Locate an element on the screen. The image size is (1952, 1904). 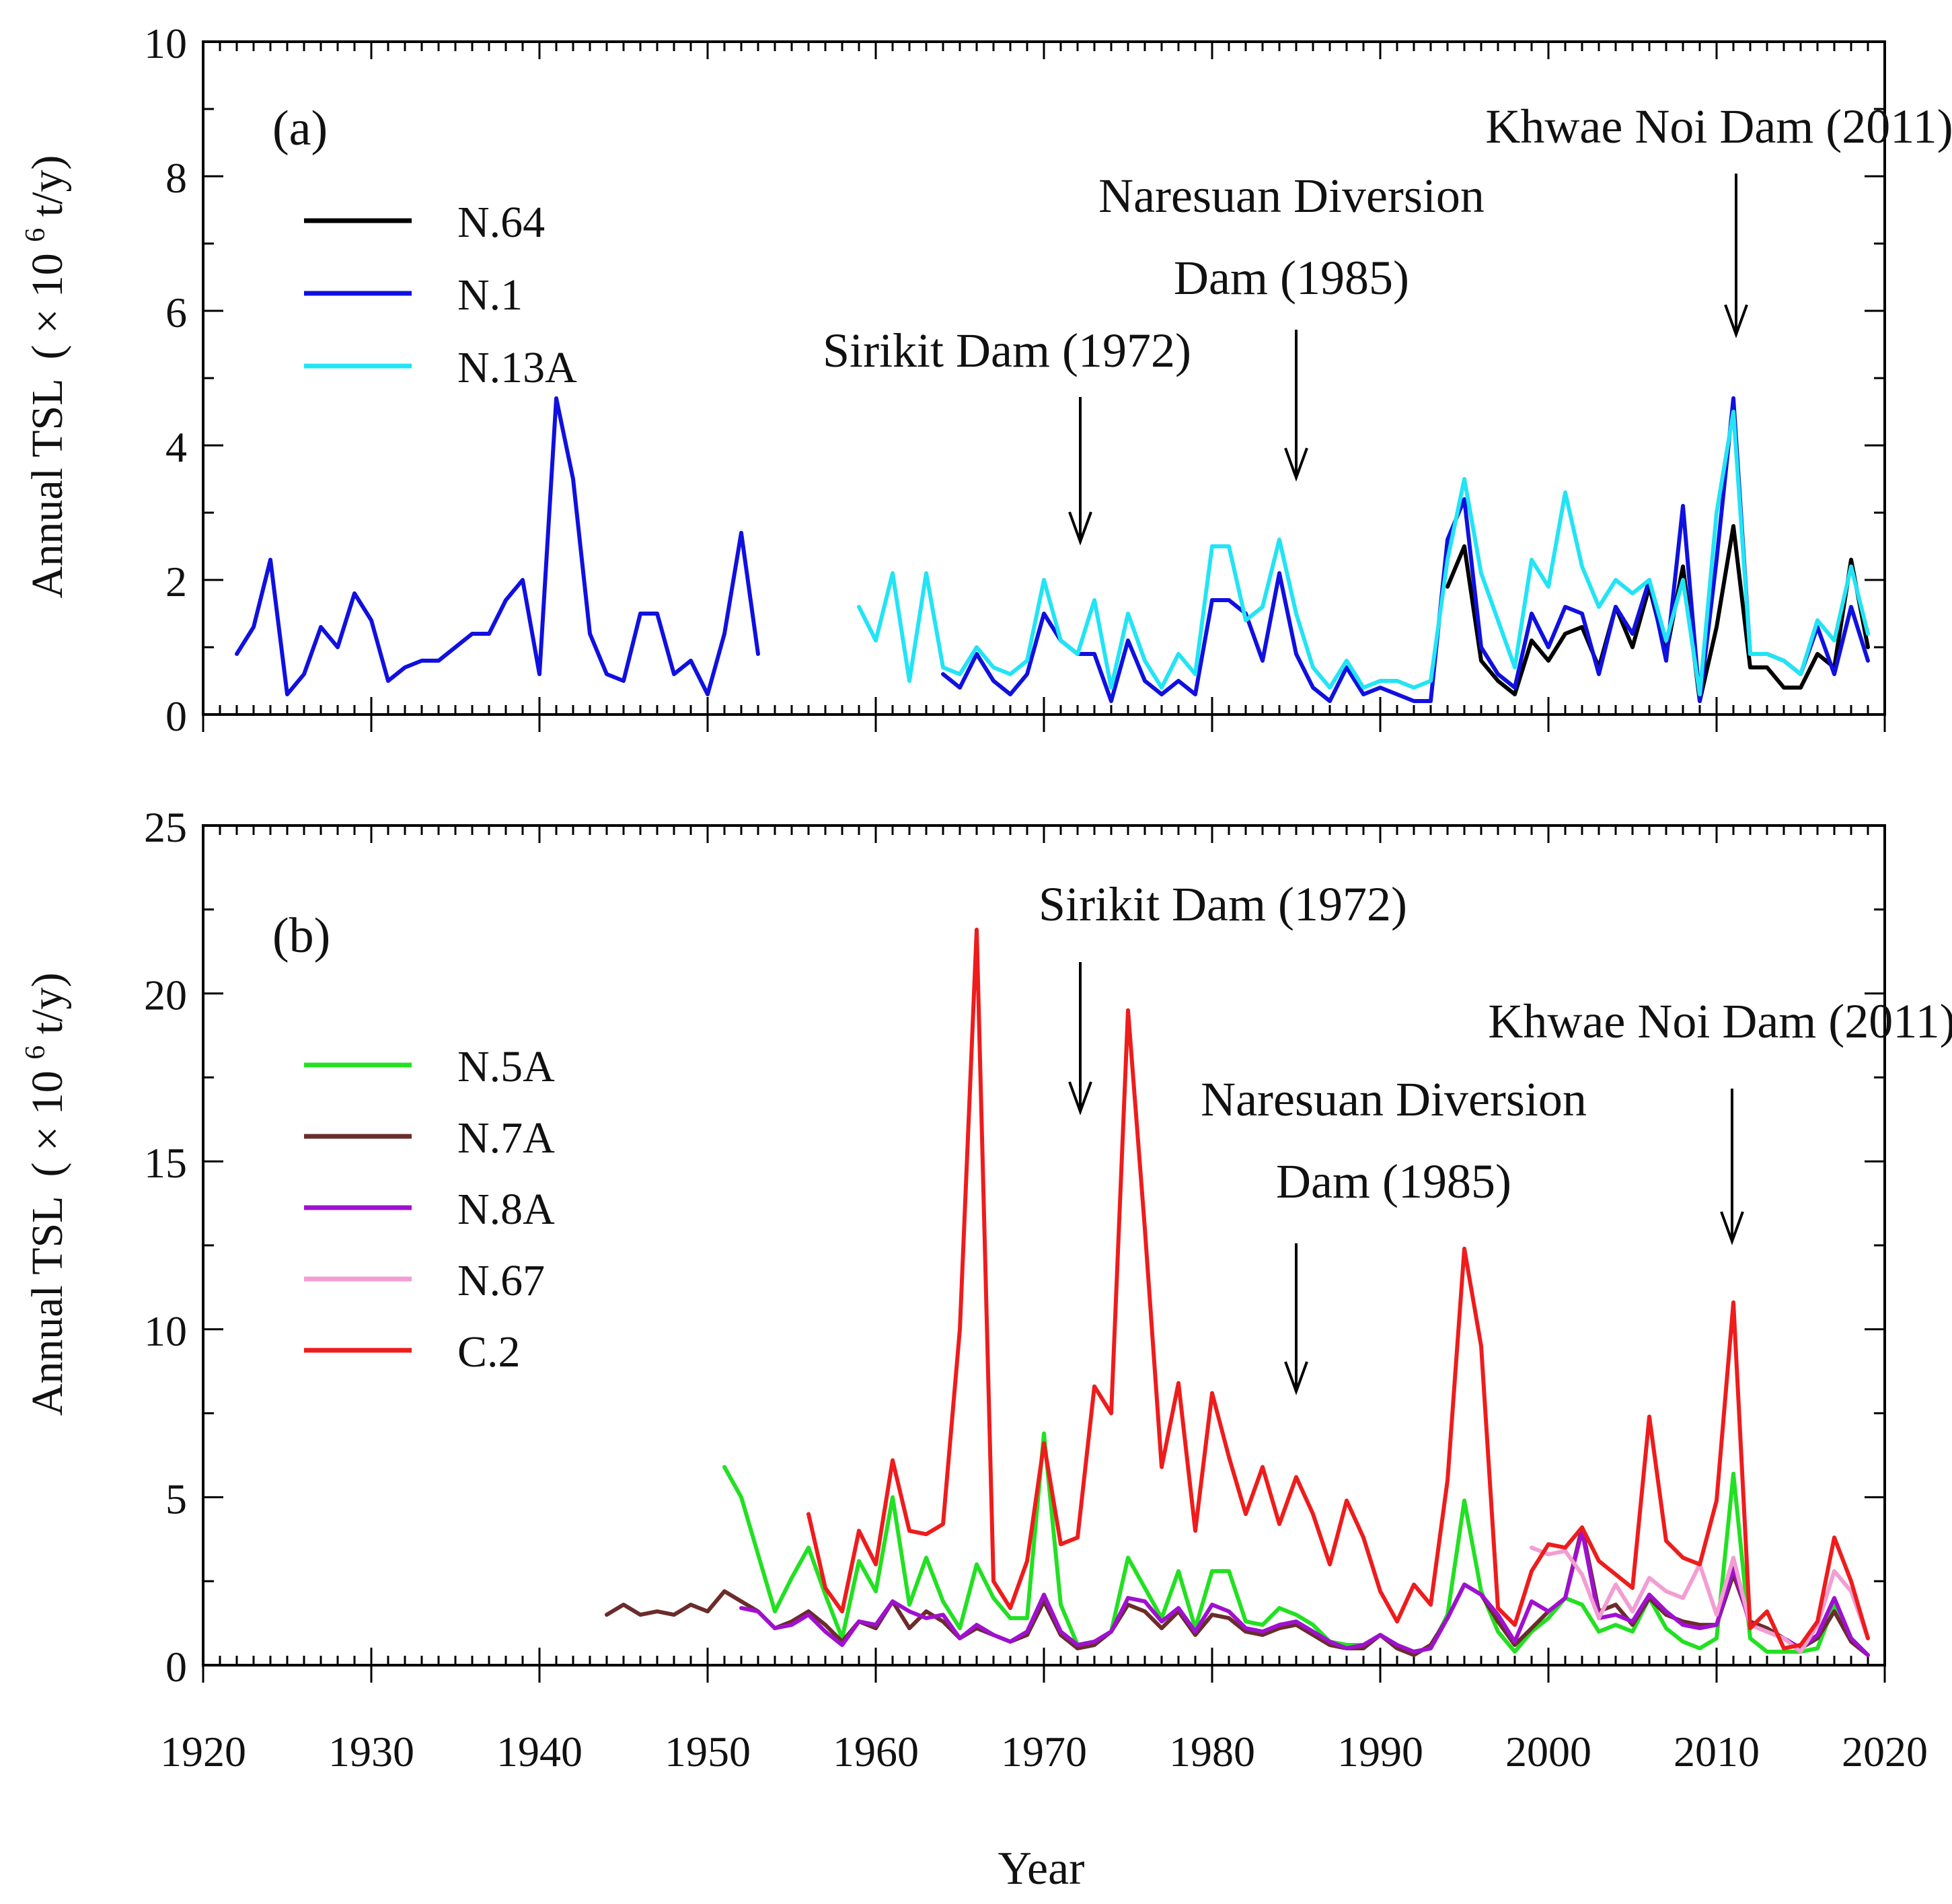
y-tick-label: 20 is located at coordinates (165, 995).